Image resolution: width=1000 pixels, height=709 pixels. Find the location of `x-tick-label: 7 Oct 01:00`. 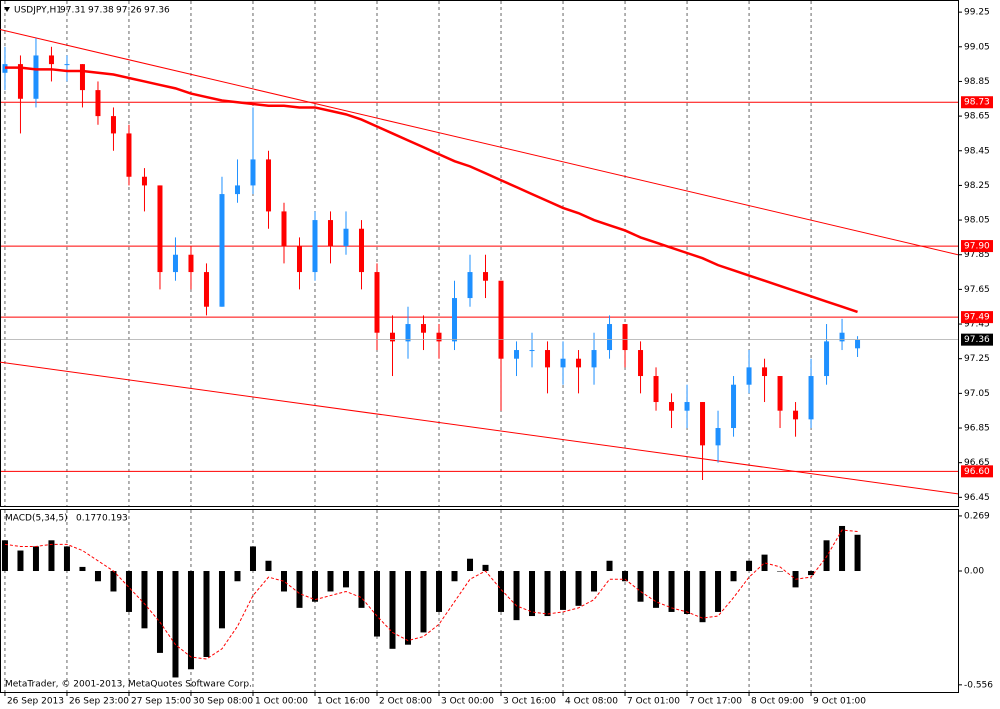

x-tick-label: 7 Oct 01:00 is located at coordinates (653, 702).